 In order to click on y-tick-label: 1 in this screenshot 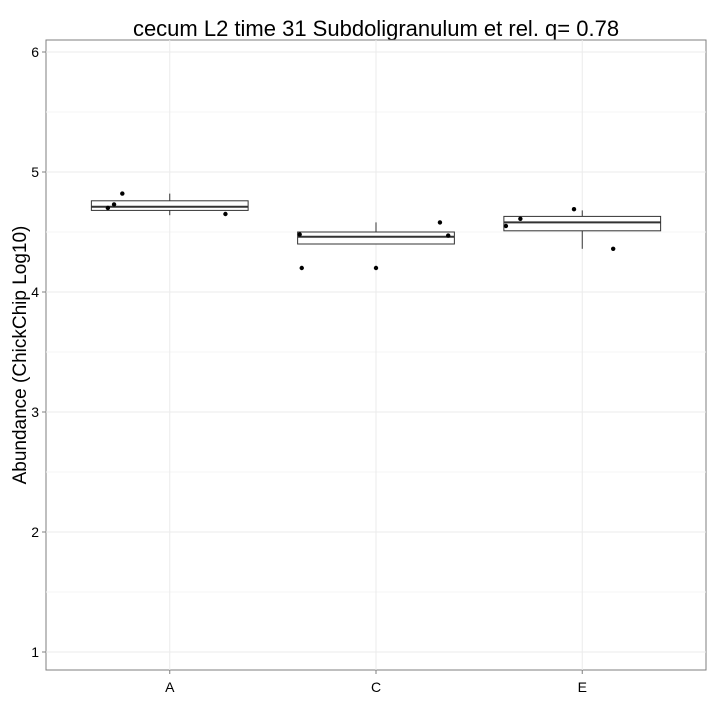, I will do `click(35, 652)`.